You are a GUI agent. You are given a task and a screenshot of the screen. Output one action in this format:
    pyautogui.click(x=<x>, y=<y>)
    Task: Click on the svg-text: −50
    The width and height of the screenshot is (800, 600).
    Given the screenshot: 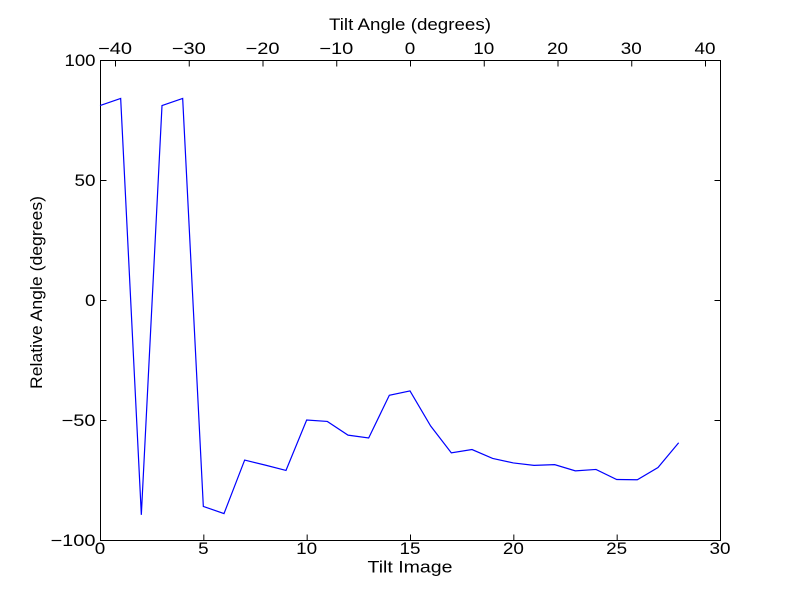 What is the action you would take?
    pyautogui.click(x=79, y=421)
    